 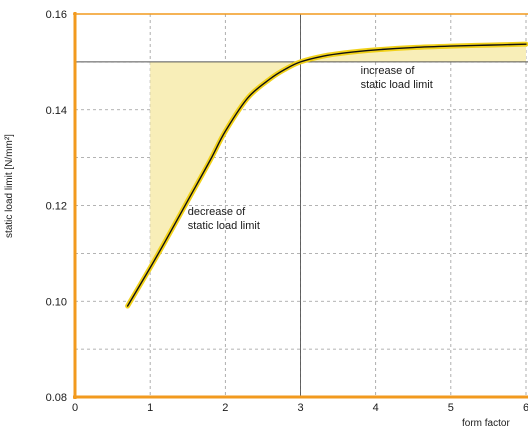 What do you see at coordinates (217, 212) in the screenshot?
I see `annotation-text: decrease of` at bounding box center [217, 212].